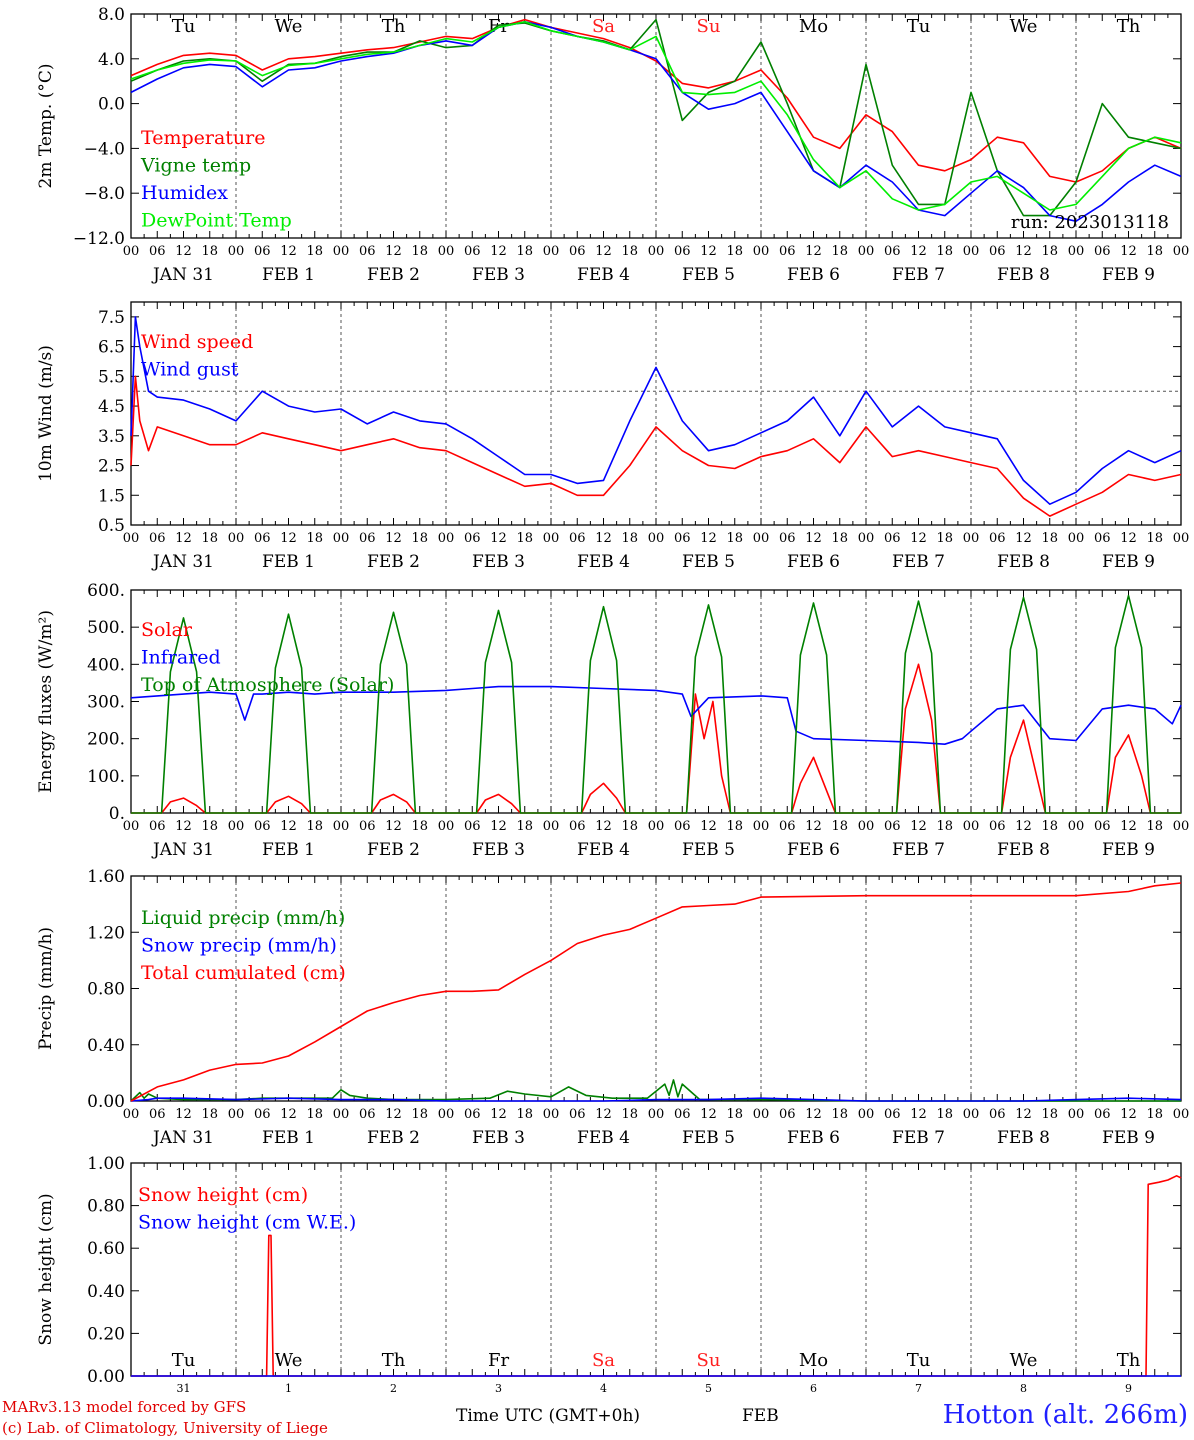 The width and height of the screenshot is (1194, 1440). Describe the element at coordinates (656, 121) in the screenshot. I see `series-line` at that location.